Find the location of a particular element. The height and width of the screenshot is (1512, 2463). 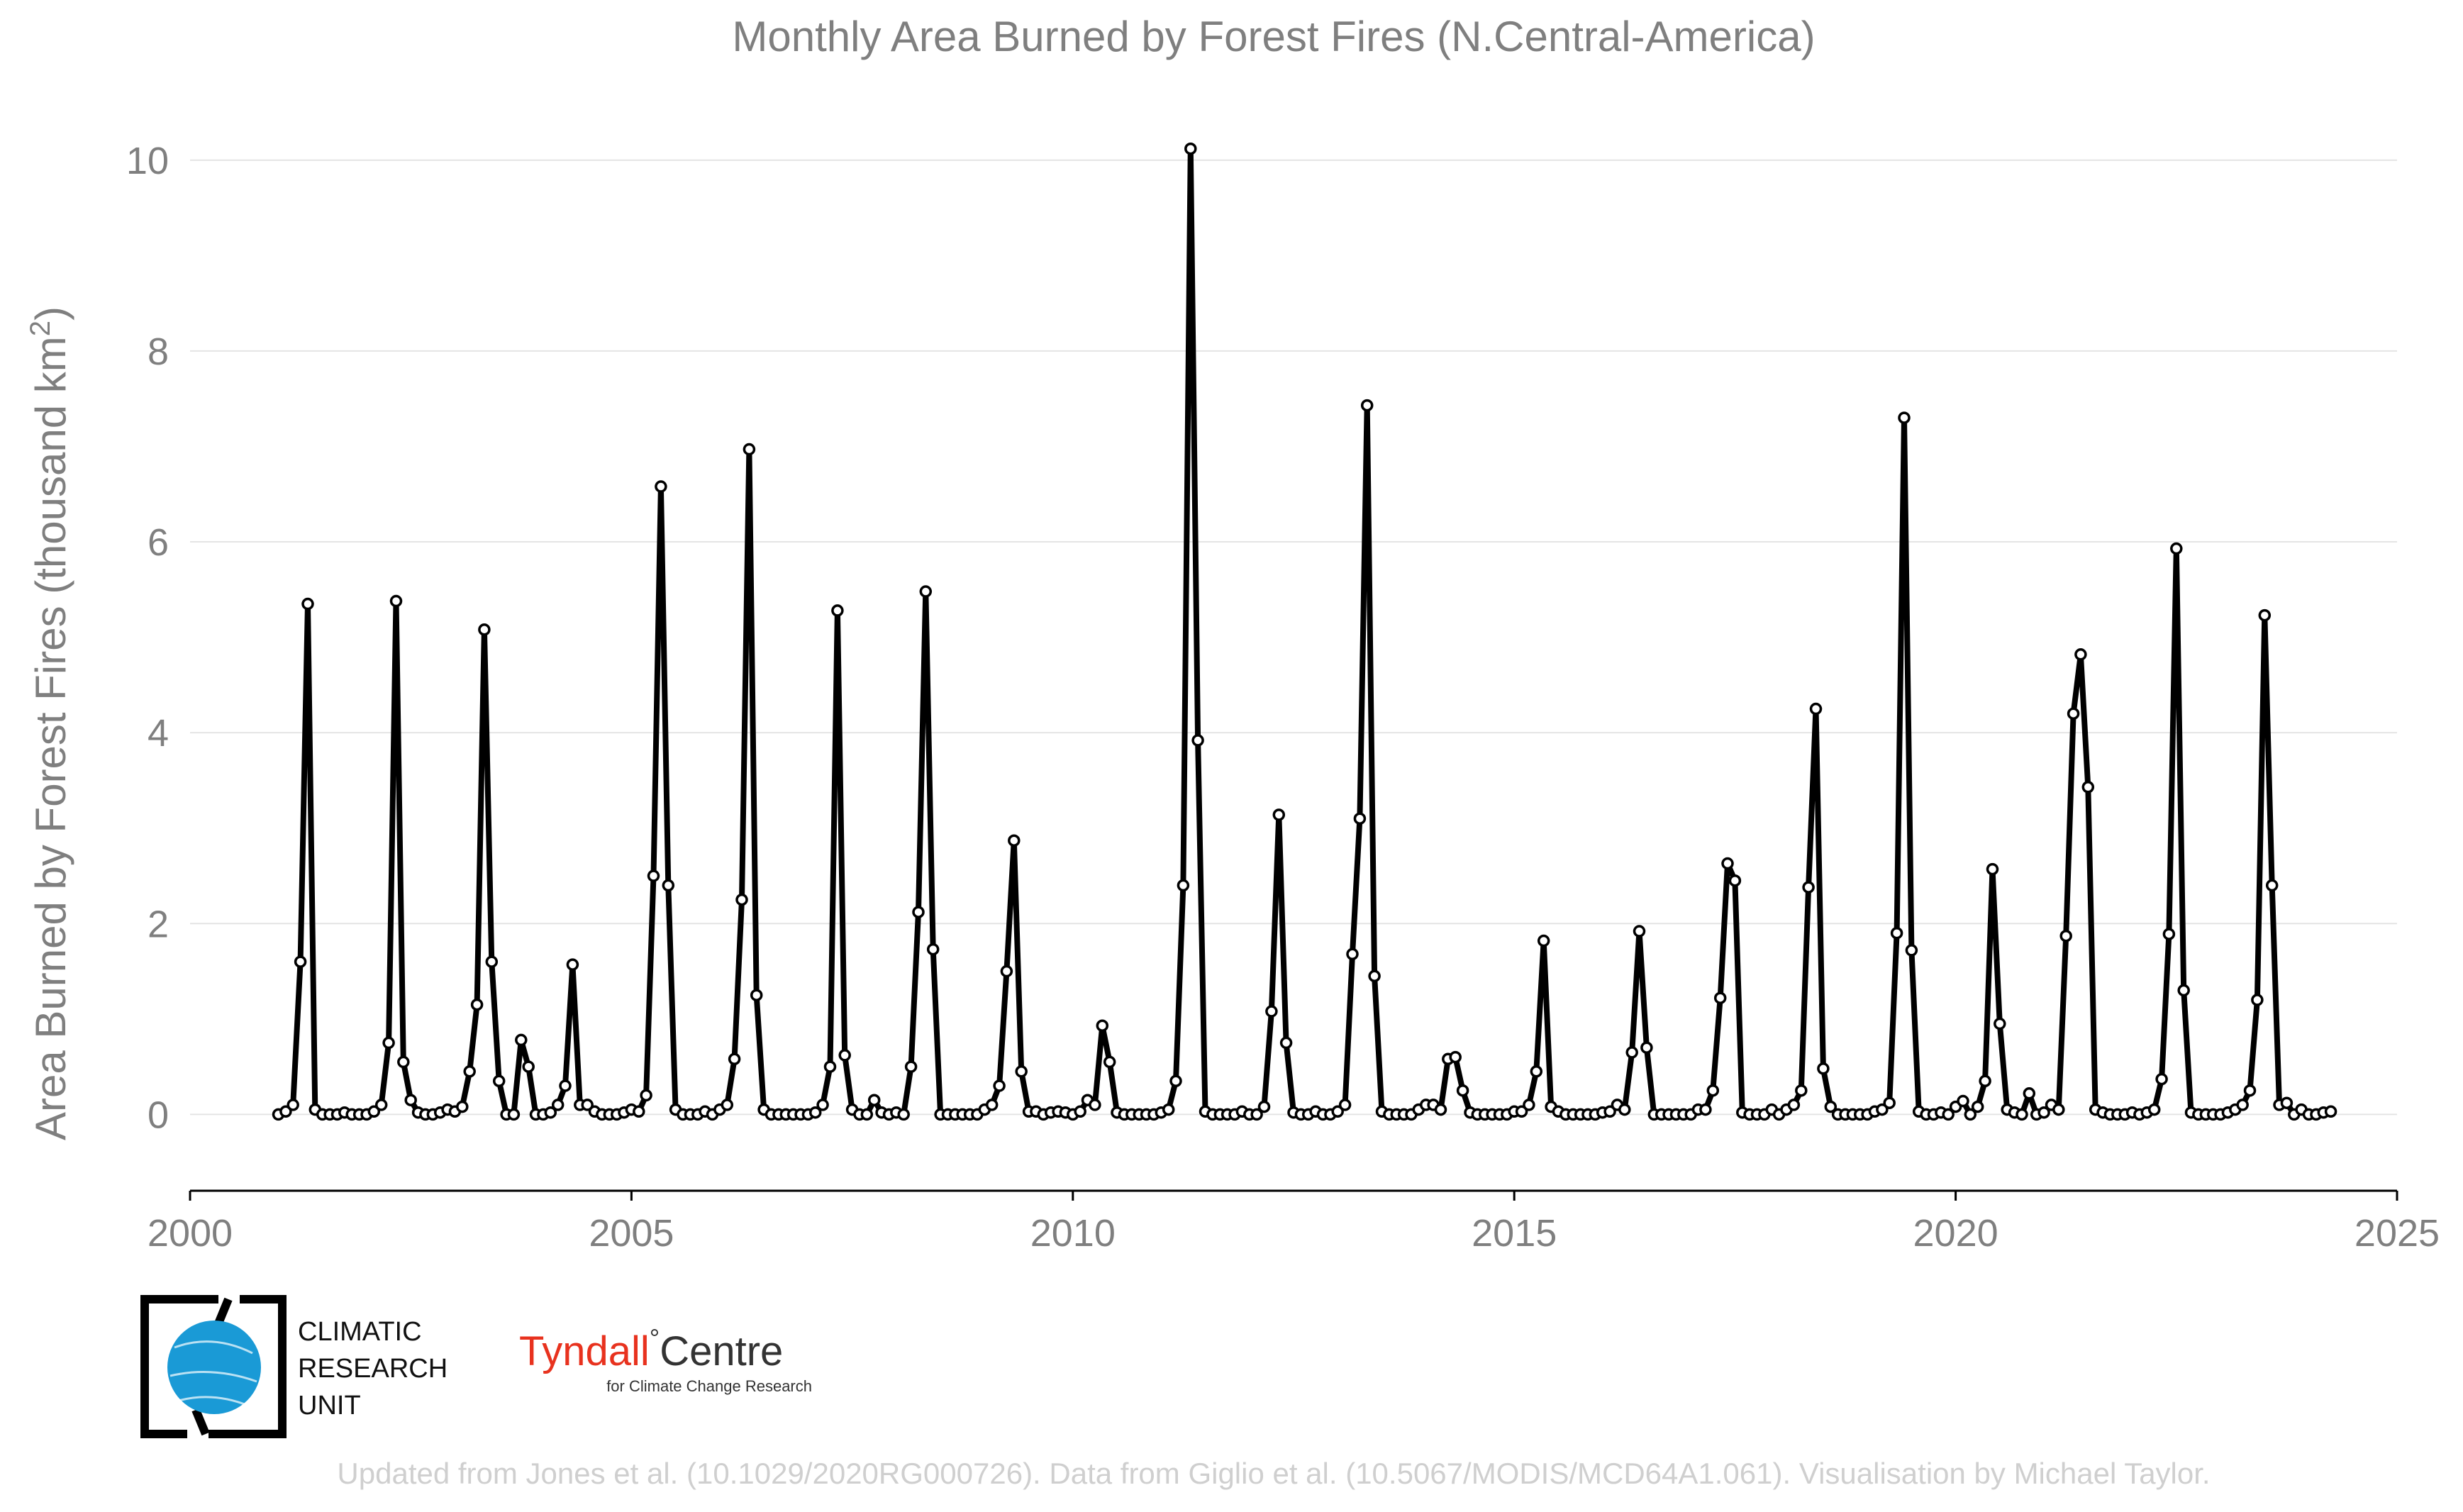

tyndall-degree: ° is located at coordinates (655, 1337).